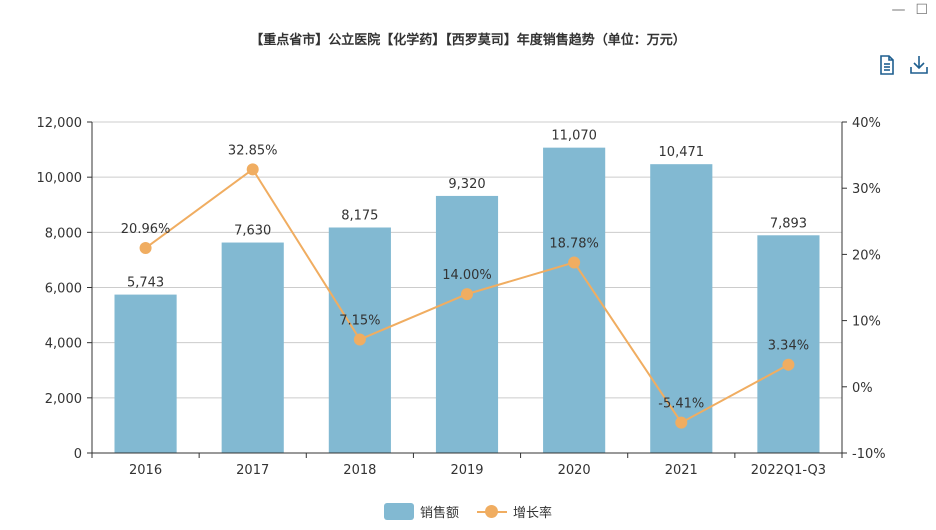  I want to click on y-right-tick-label: 20%, so click(866, 255).